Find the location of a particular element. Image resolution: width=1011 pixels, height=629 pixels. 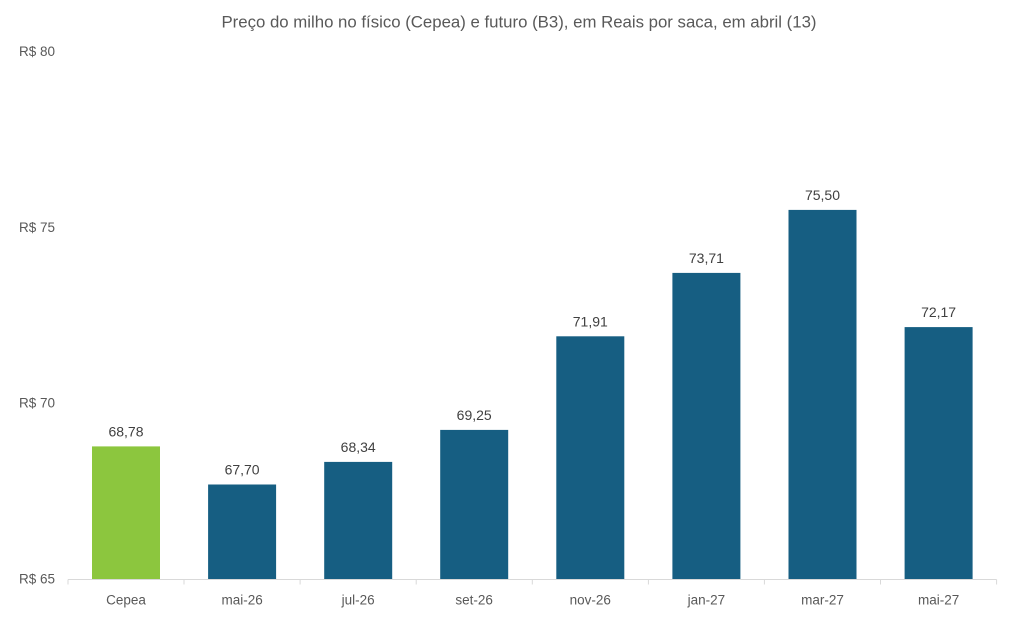

svg-text: mai-27 is located at coordinates (938, 599).